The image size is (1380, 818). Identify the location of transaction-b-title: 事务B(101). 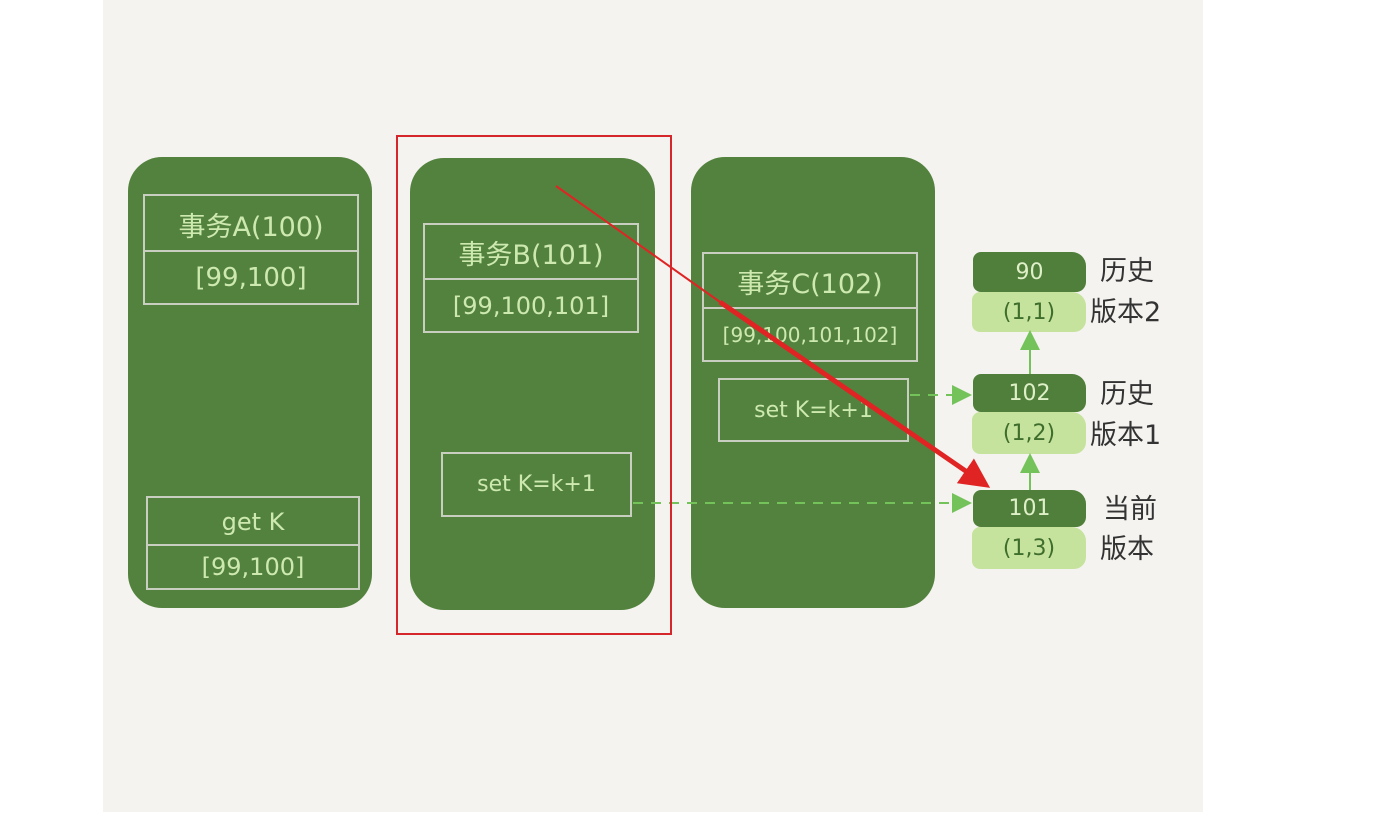
(531, 251).